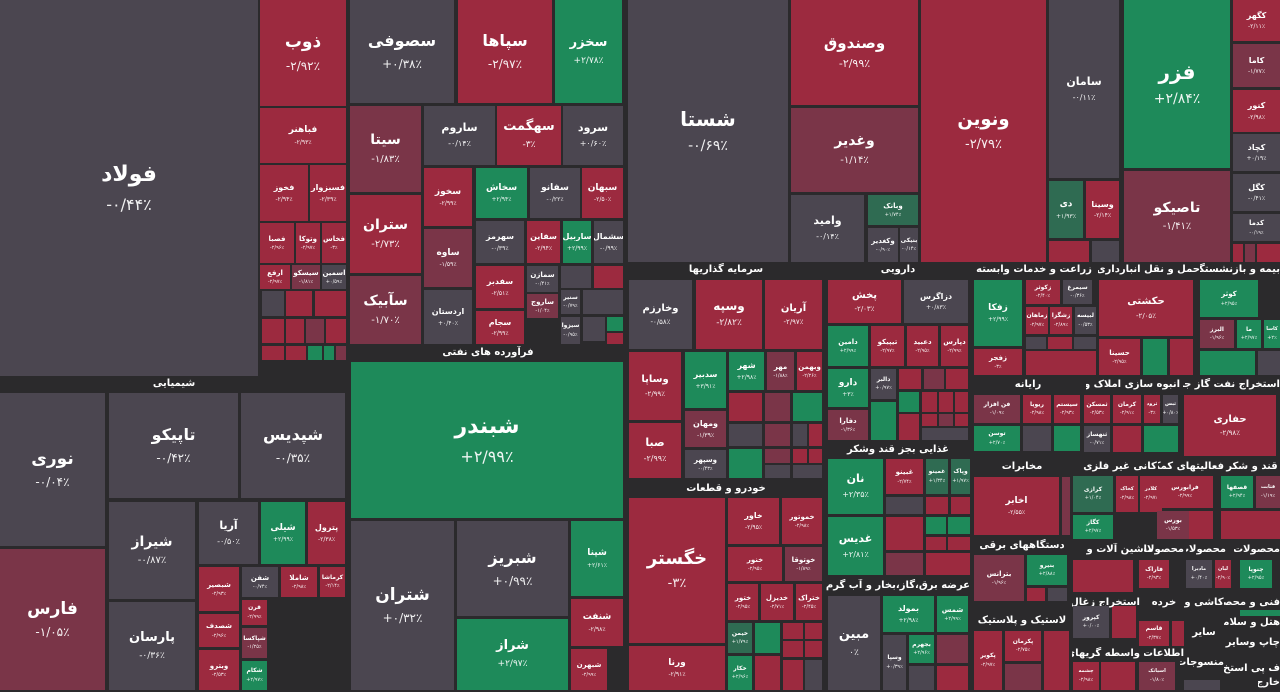 The width and height of the screenshot is (1280, 692). I want to click on stock-tile: وسپهر -۰/۴۳٪, so click(705, 464).